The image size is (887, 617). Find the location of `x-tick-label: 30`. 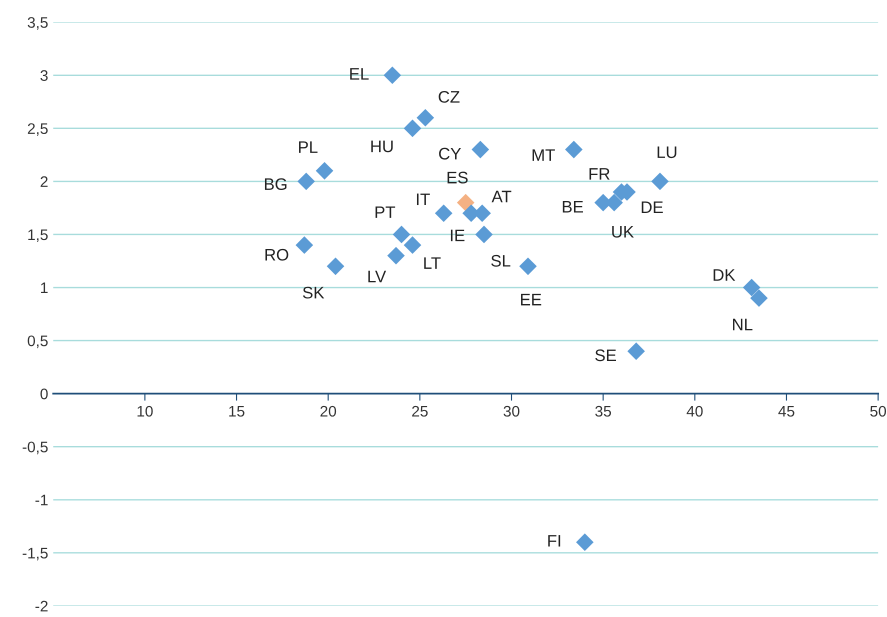

x-tick-label: 30 is located at coordinates (512, 411).